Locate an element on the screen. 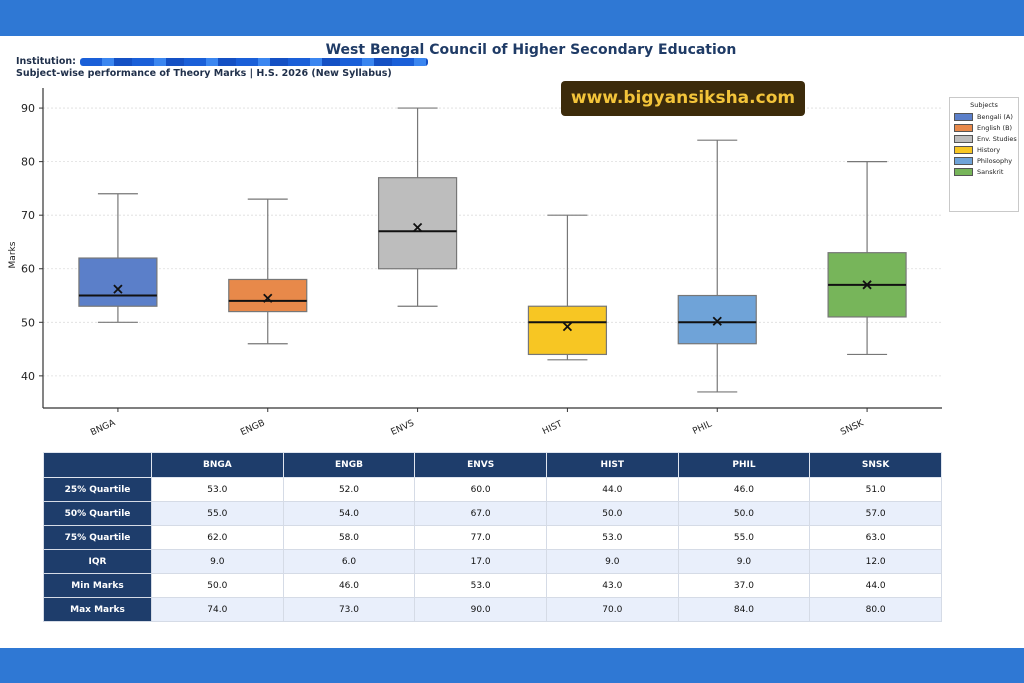 Image resolution: width=1024 pixels, height=683 pixels. table-cell: 37.0 is located at coordinates (744, 585).